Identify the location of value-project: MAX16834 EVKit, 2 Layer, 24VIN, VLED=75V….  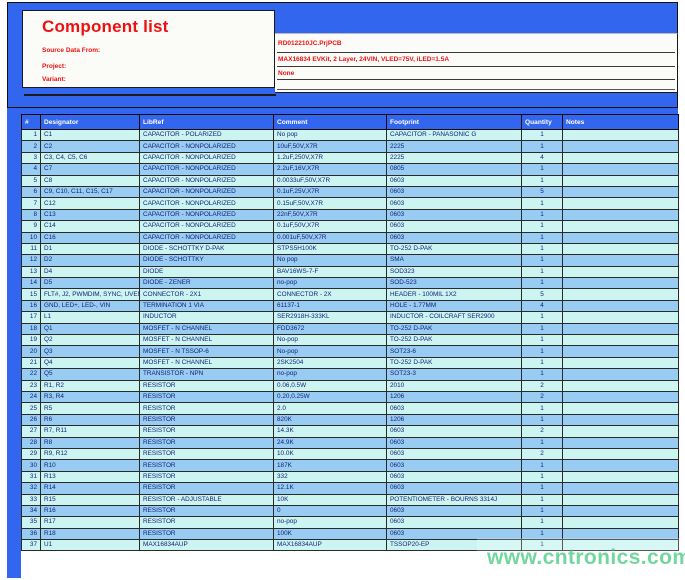
(364, 59).